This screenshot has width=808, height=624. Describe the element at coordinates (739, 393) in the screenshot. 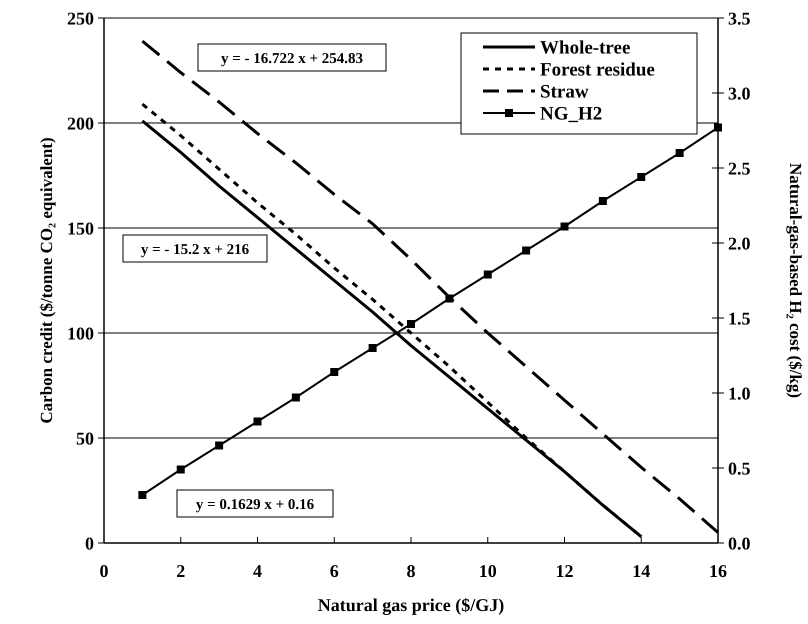

I see `y2-tick-label: 1.0` at that location.